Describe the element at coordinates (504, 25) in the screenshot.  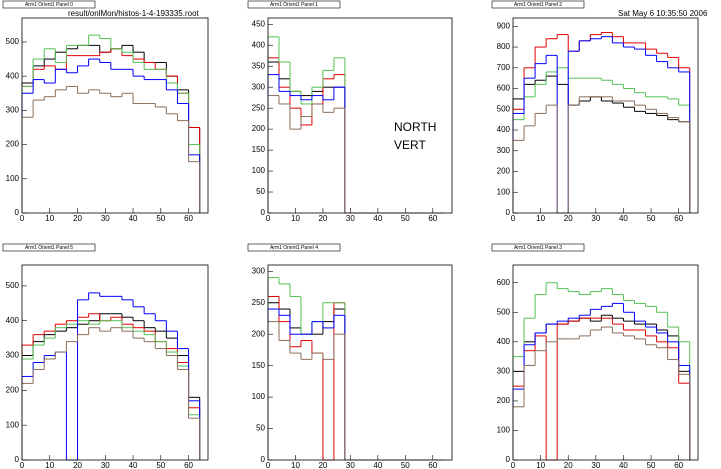
I see `y-tick-label: 900` at that location.